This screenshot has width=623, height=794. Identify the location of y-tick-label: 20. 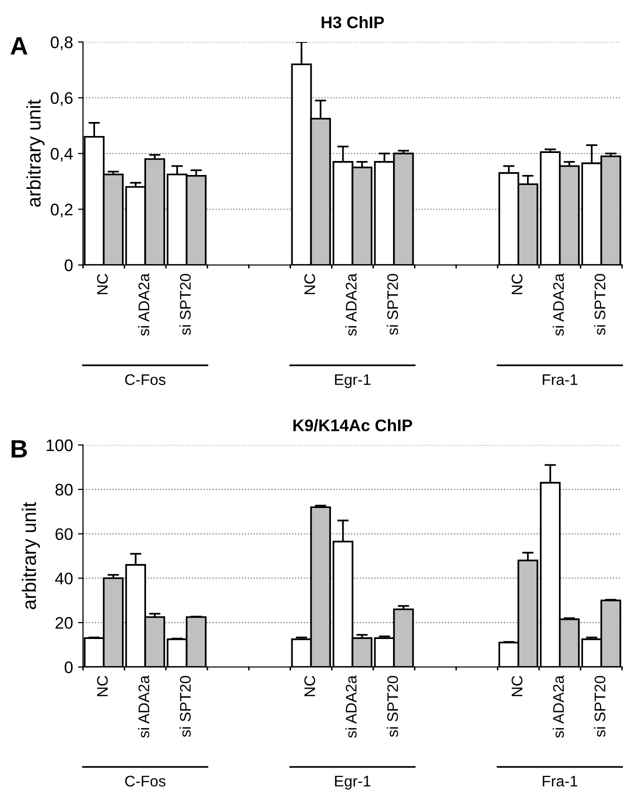
(64, 623).